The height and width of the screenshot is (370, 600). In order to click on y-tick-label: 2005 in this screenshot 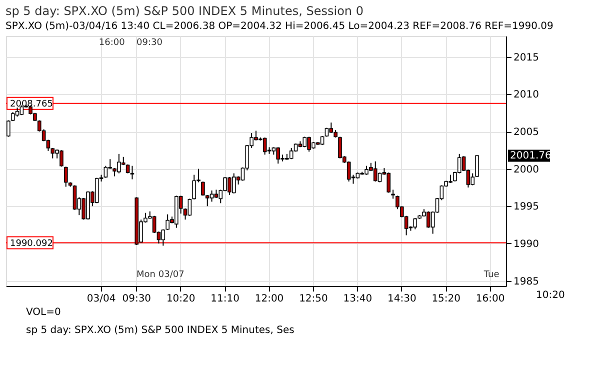, I will do `click(526, 132)`.